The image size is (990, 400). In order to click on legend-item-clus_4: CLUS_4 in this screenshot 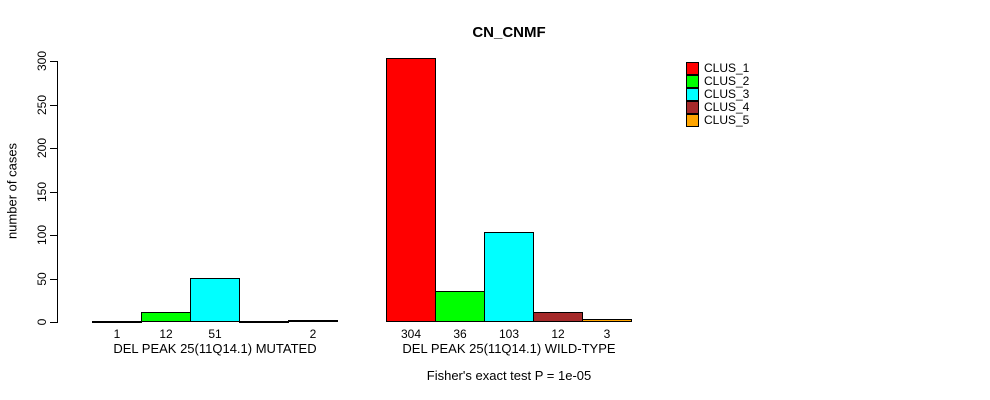, I will do `click(717, 107)`.